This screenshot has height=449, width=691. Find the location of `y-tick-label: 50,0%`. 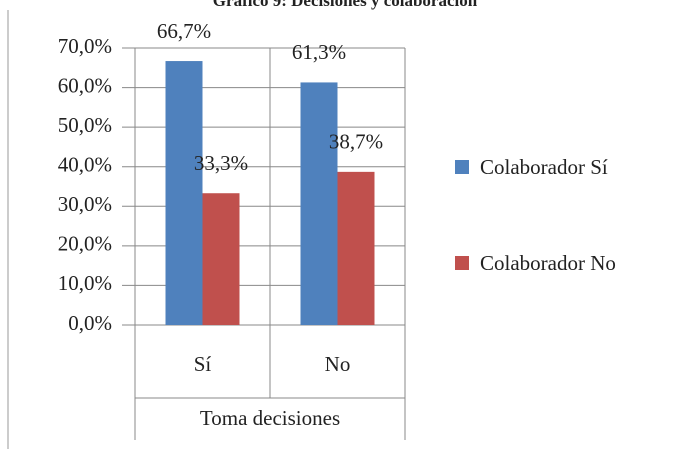

y-tick-label: 50,0% is located at coordinates (85, 125).